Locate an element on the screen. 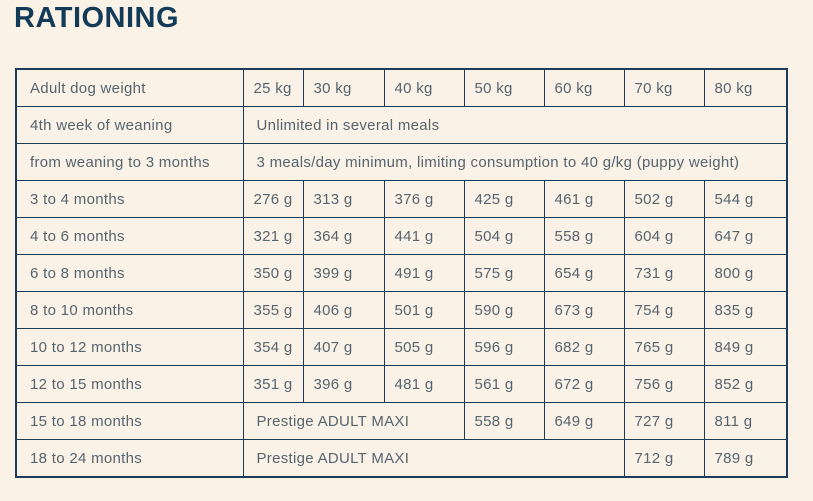  value-cell: 321 g is located at coordinates (273, 236).